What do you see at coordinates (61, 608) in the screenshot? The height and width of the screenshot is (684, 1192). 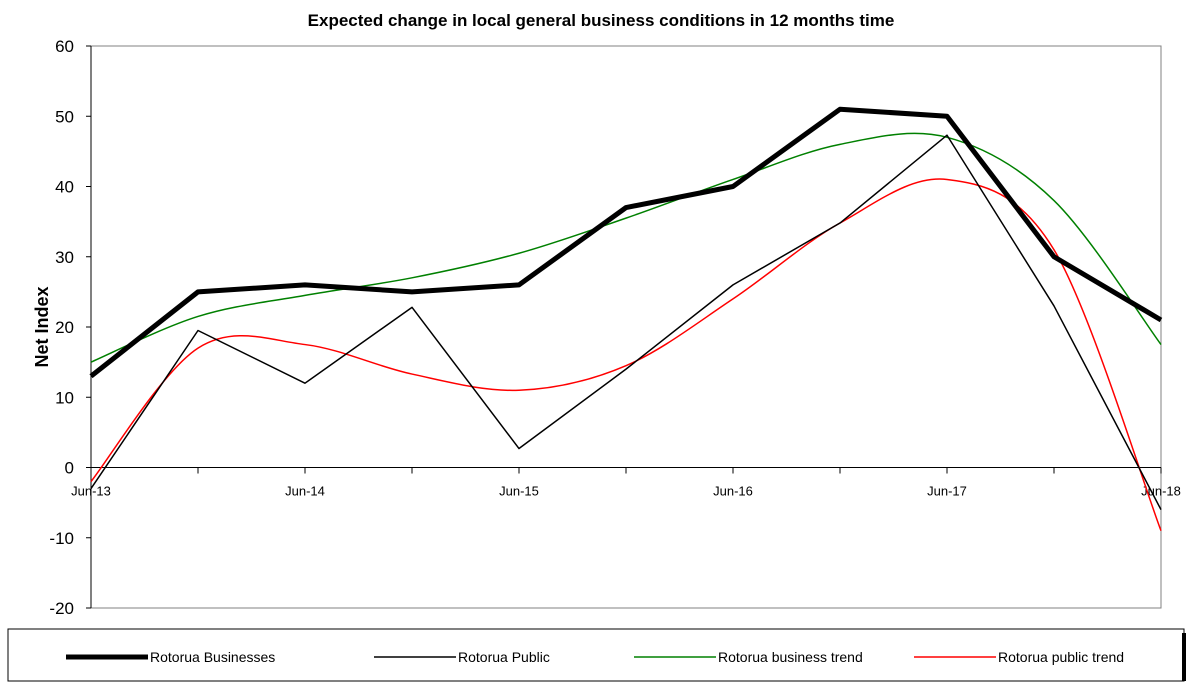 I see `y-tick-label: -20` at bounding box center [61, 608].